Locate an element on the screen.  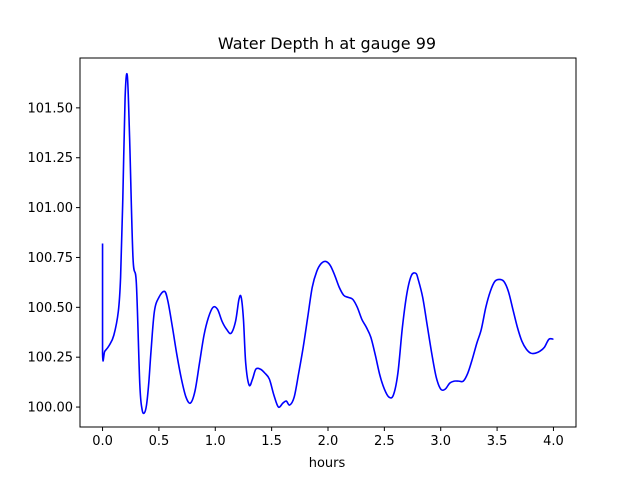
x-tick-label: 2.5 is located at coordinates (384, 441).